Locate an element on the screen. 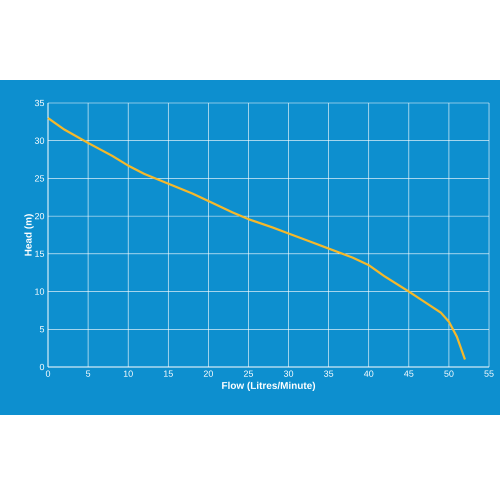 The width and height of the screenshot is (500, 500). x-tick-label: 5 is located at coordinates (88, 373).